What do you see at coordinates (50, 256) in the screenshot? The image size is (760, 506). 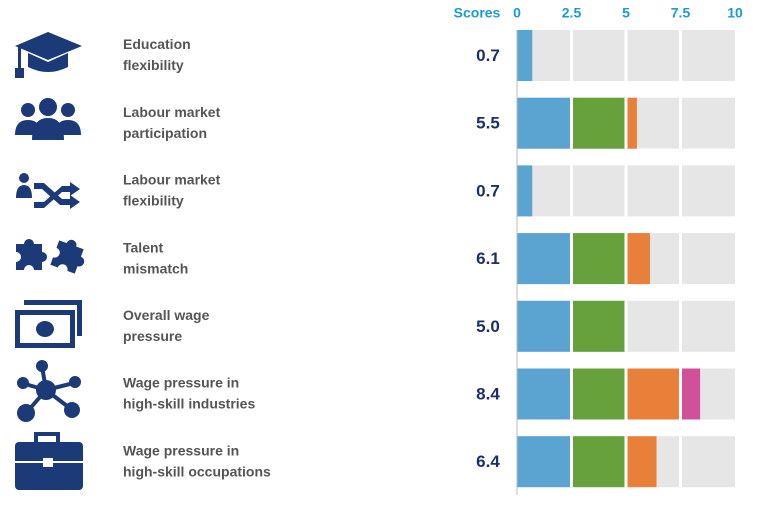 I see `icon-puzzle` at bounding box center [50, 256].